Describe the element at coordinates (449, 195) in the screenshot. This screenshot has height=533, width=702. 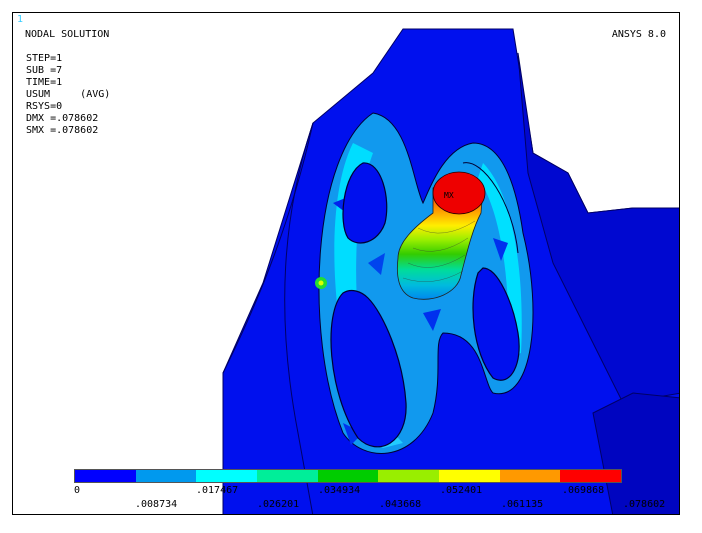
I see `max-marker: MX` at that location.